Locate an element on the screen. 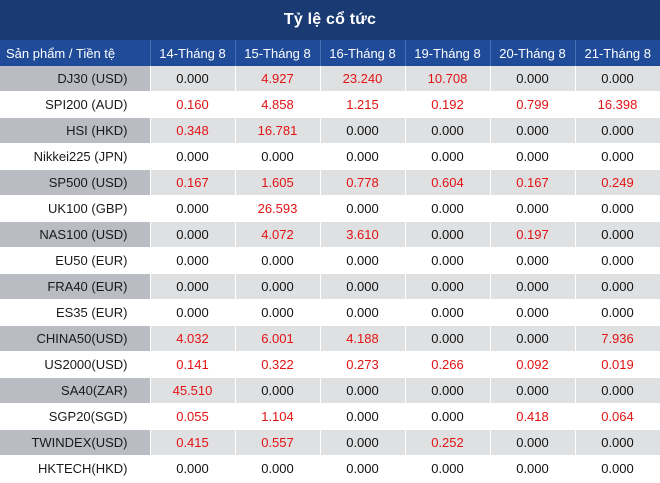 The width and height of the screenshot is (660, 483). dividend-value-cell: 4.032 is located at coordinates (193, 338).